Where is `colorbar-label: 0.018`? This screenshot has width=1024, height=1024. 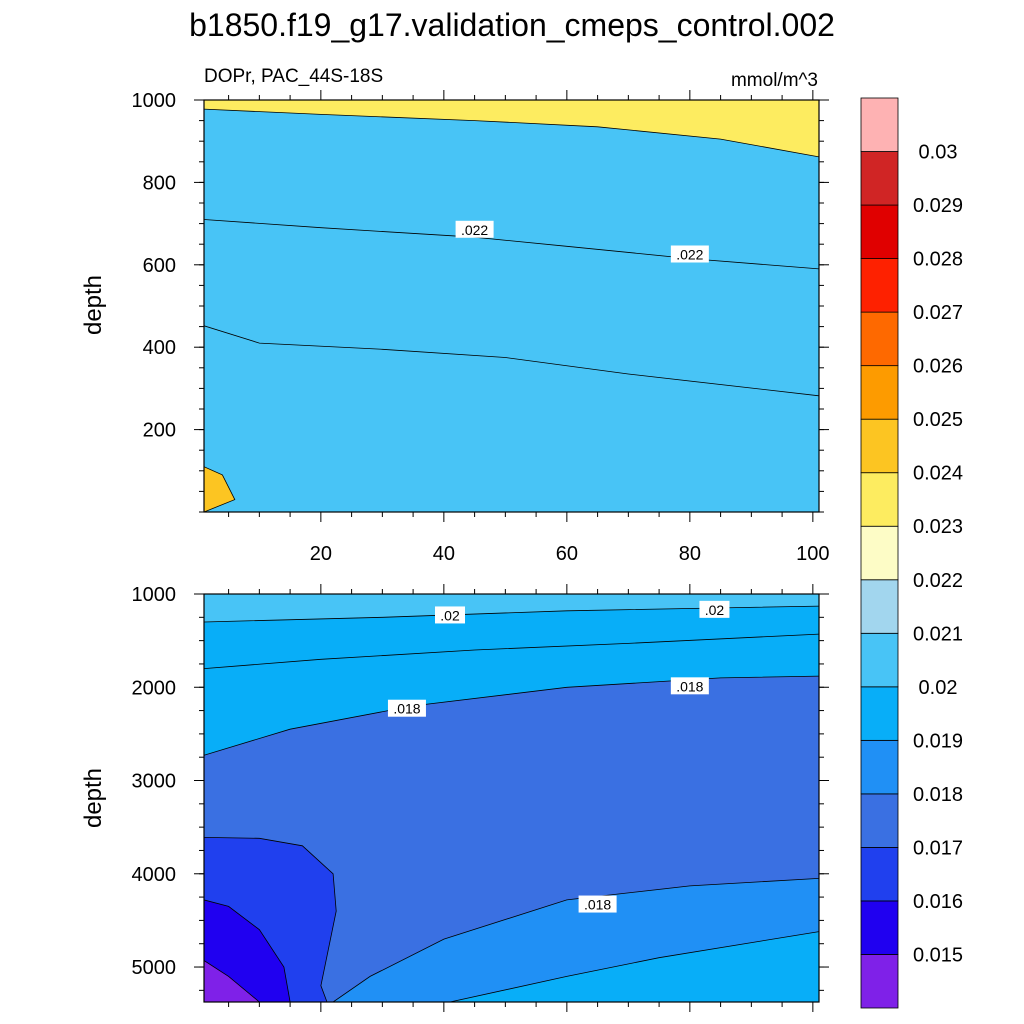
colorbar-label: 0.018 is located at coordinates (938, 795).